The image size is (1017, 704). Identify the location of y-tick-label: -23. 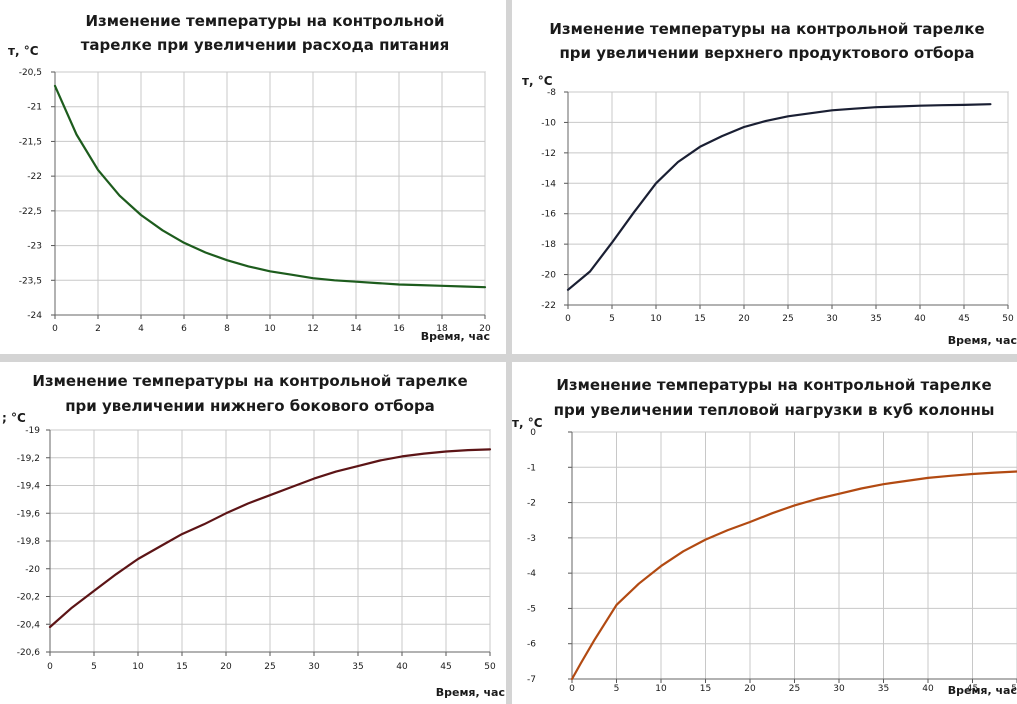
(34, 247).